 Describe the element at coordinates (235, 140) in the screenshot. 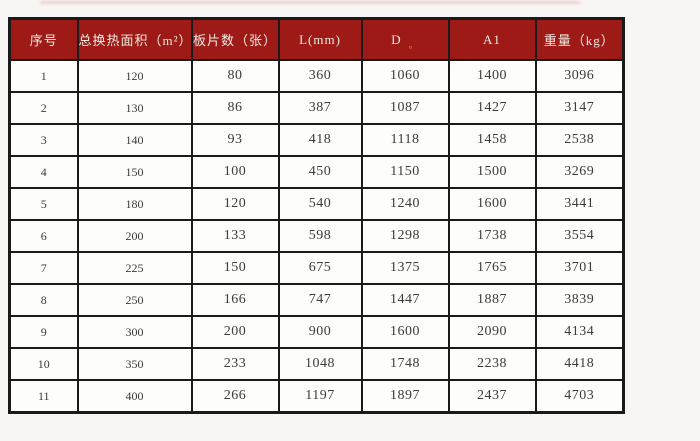

I see `cell-plates: 93` at that location.